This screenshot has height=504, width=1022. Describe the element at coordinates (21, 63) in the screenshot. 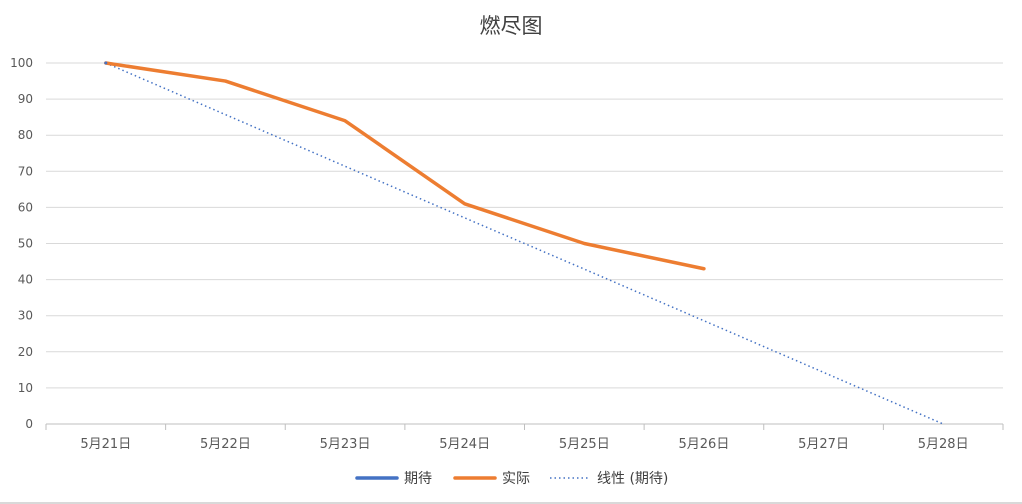

I see `y-tick-label: 100` at that location.